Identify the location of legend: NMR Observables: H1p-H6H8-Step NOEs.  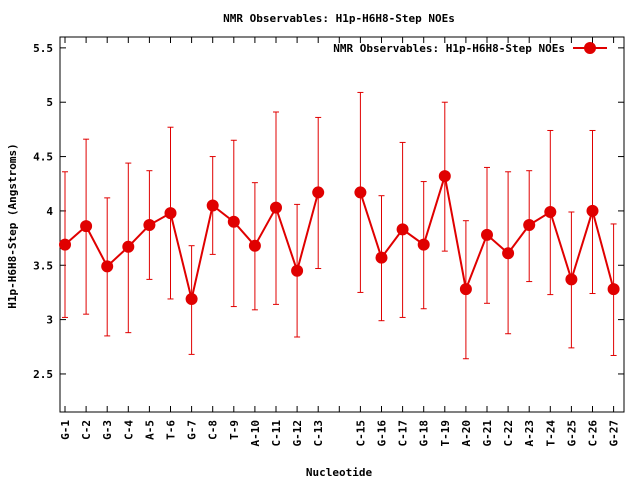
(470, 48).